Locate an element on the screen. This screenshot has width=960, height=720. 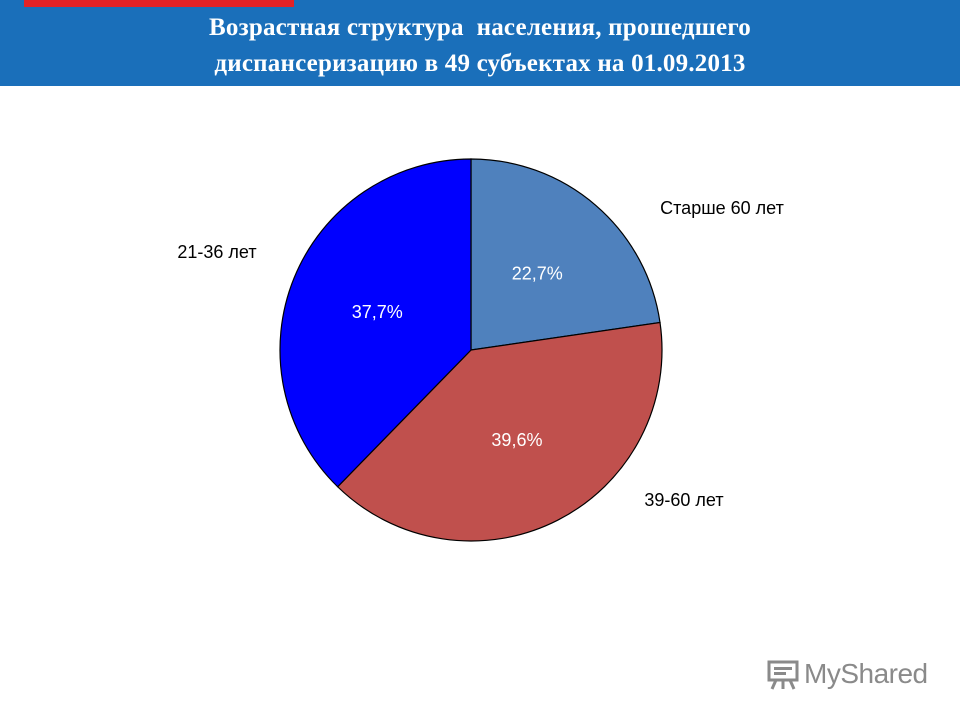
pie-category-label: 21-36 лет is located at coordinates (216, 252).